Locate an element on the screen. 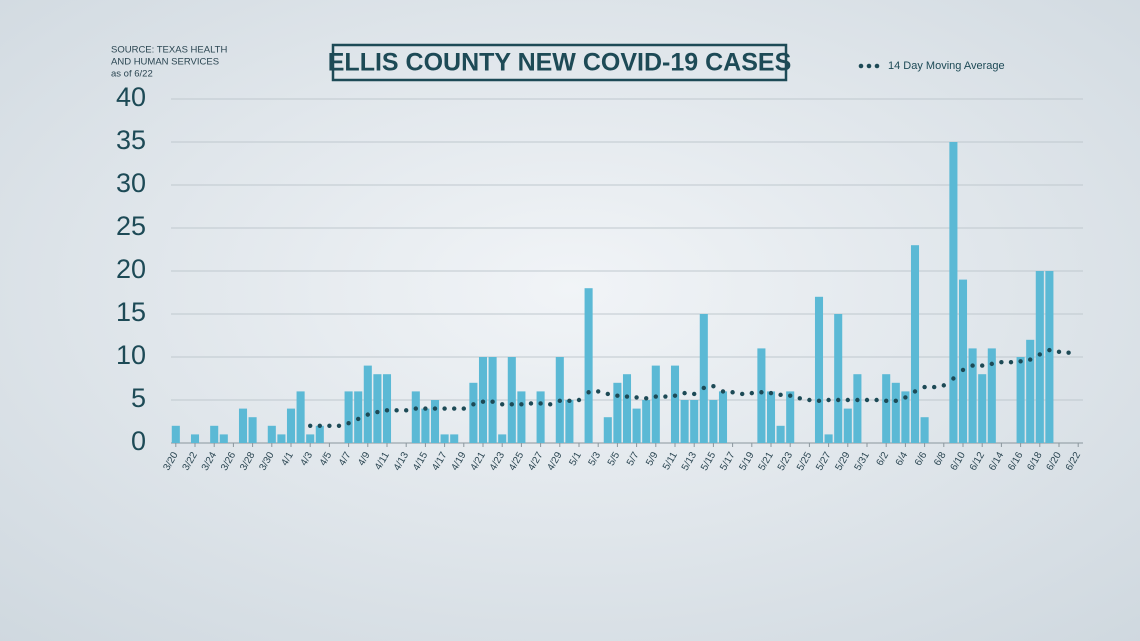 Image resolution: width=1140 pixels, height=641 pixels. y-tick-label: 30 is located at coordinates (131, 183).